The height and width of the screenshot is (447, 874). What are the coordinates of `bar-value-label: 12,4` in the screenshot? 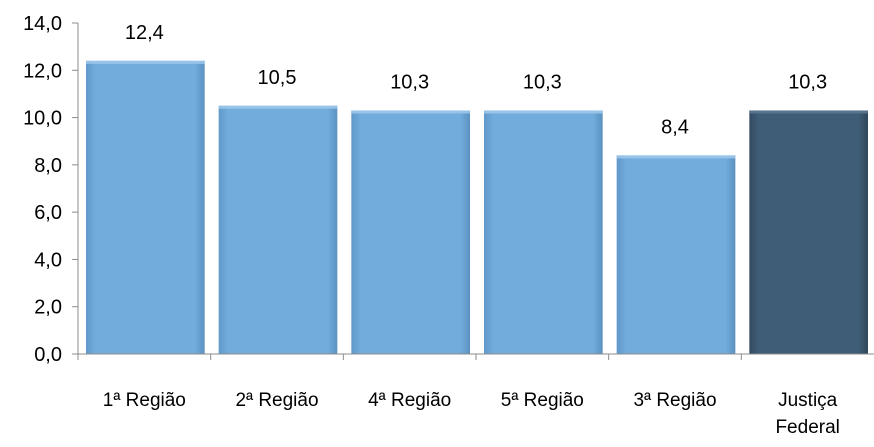 It's located at (144, 33).